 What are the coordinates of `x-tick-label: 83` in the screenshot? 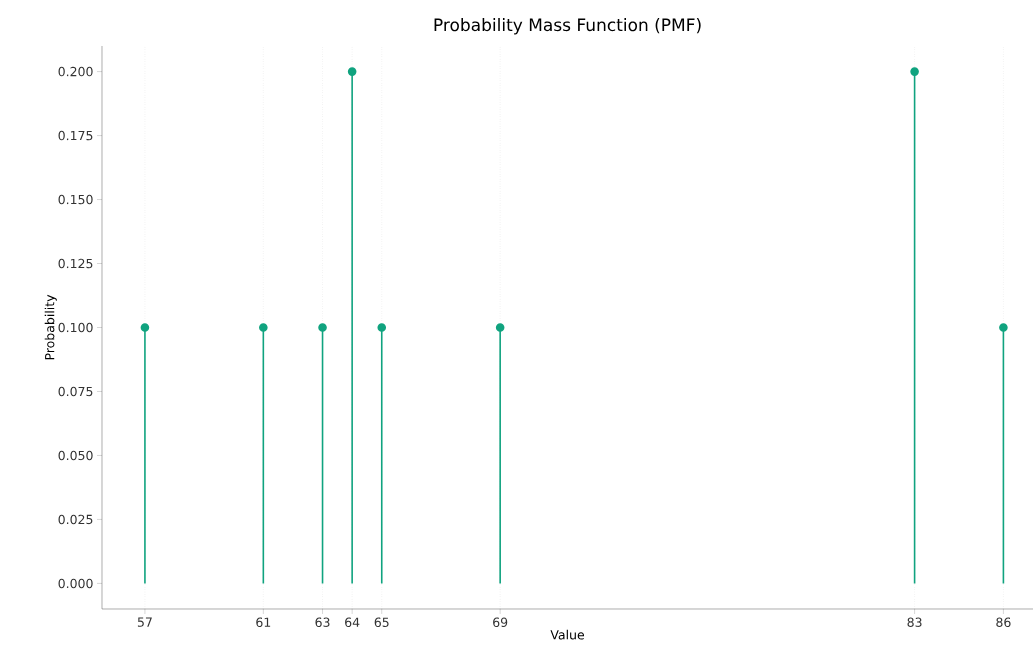 It's located at (914, 622).